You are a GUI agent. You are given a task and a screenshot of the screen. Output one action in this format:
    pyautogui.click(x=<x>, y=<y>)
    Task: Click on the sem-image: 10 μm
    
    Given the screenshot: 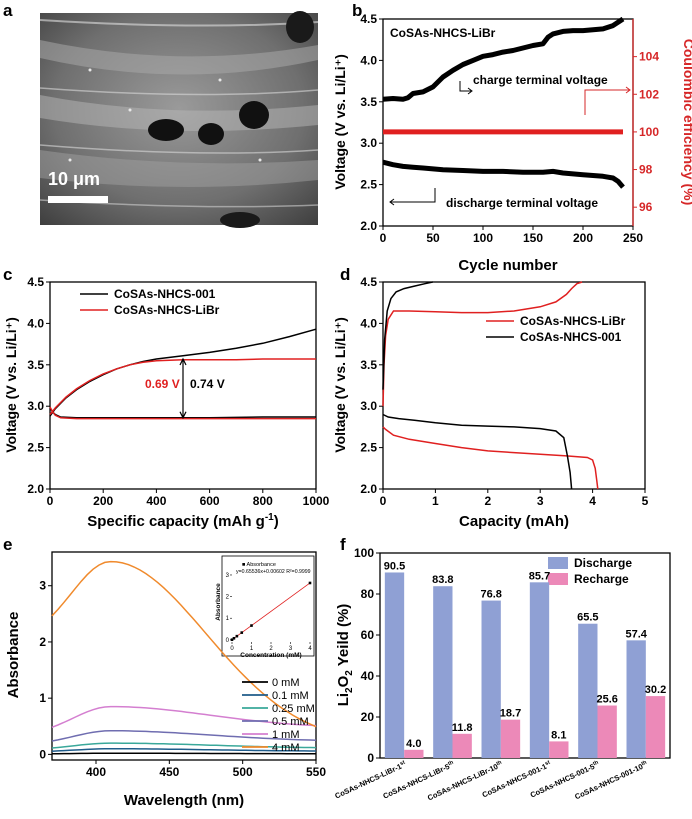 What is the action you would take?
    pyautogui.click(x=179, y=119)
    